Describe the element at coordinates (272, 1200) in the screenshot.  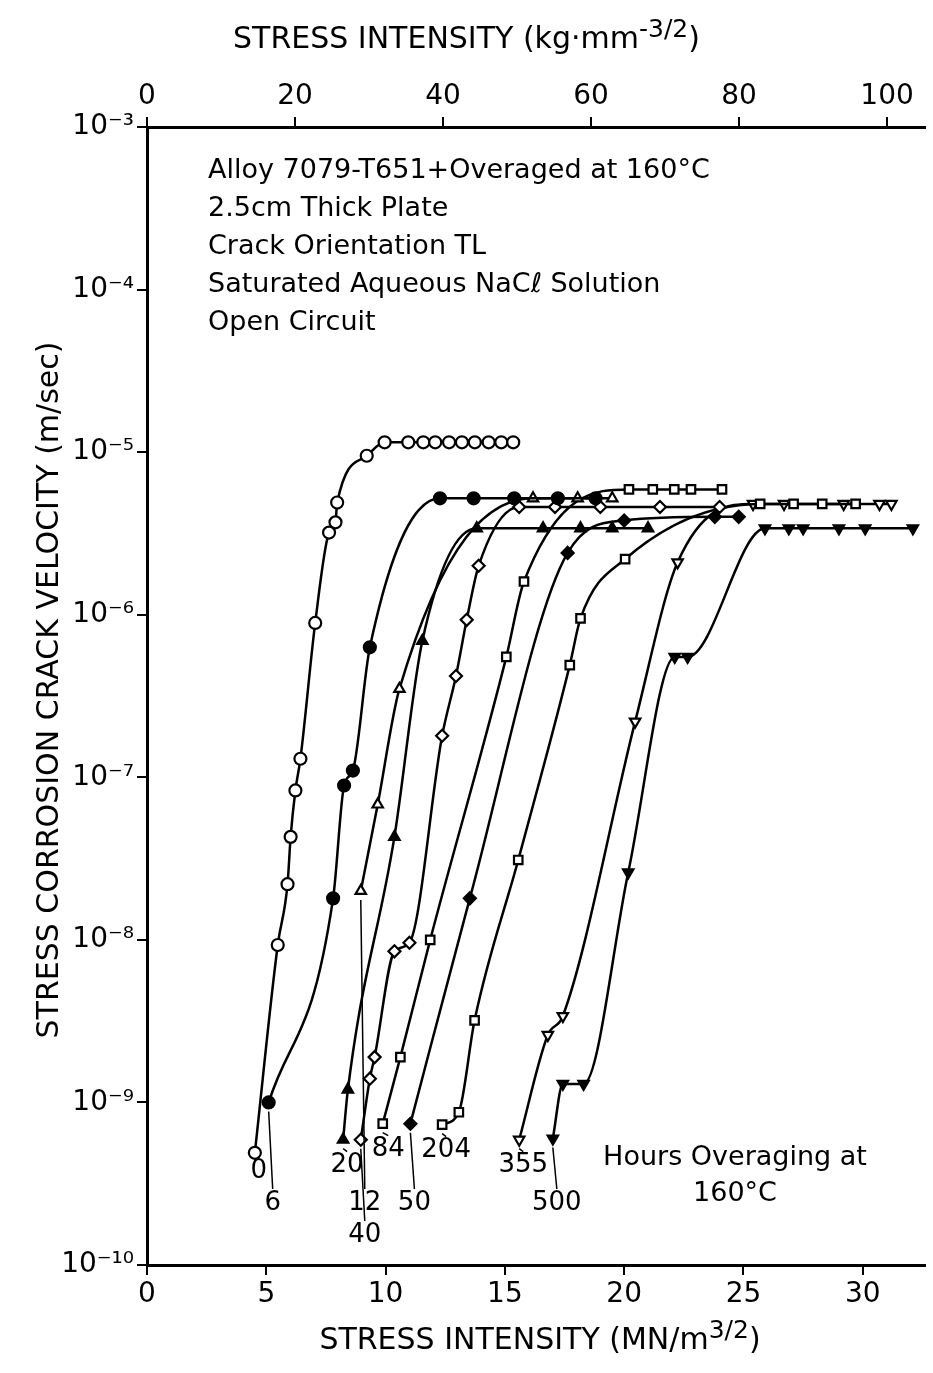
I see `text: 6` at that location.